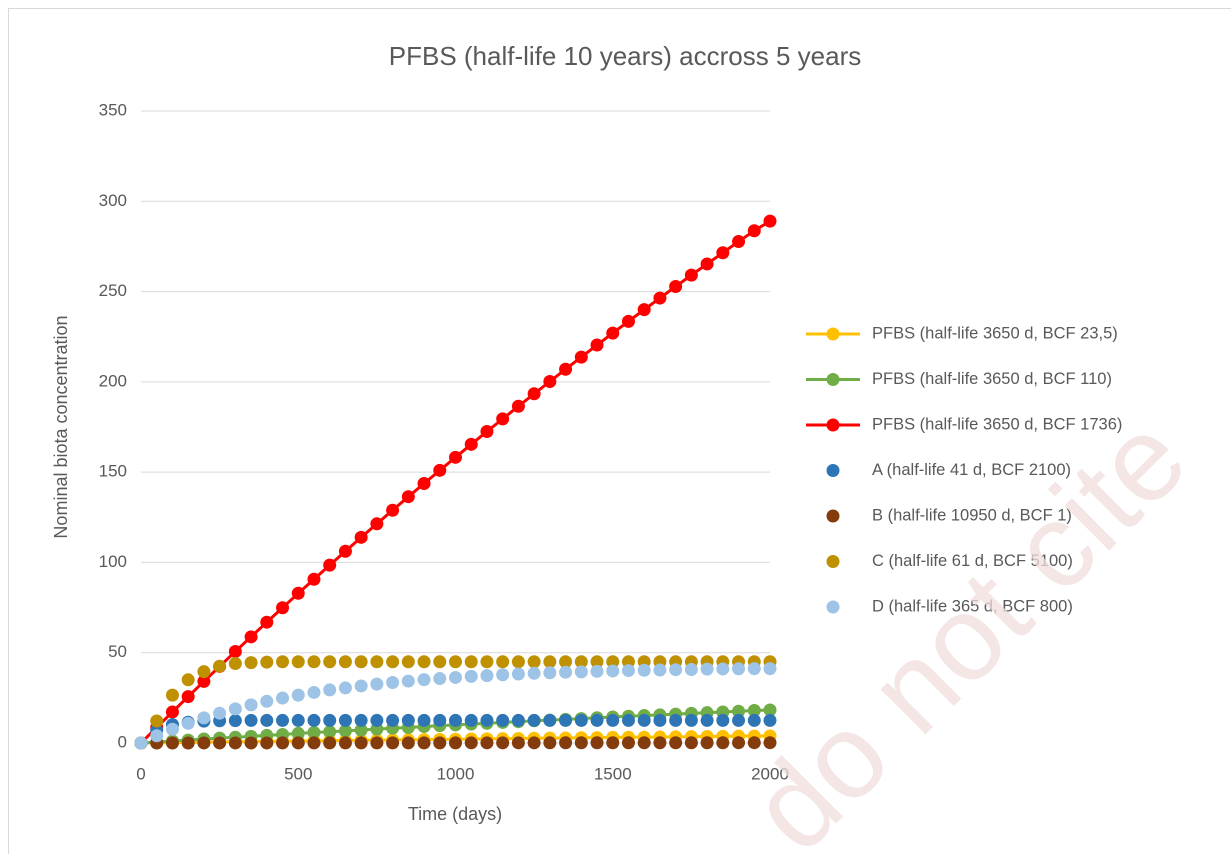  Describe the element at coordinates (113, 380) in the screenshot. I see `y-tick-label: 200` at that location.